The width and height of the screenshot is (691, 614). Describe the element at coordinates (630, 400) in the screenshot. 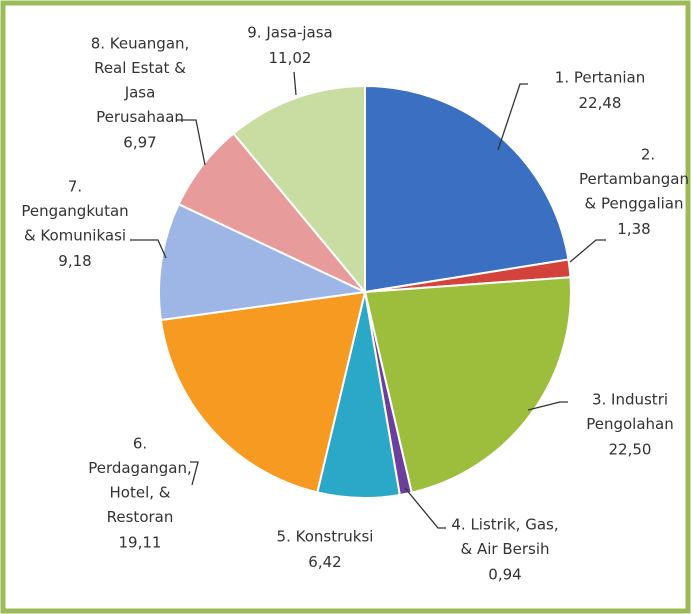

I see `slice-label: 3. Industri` at that location.